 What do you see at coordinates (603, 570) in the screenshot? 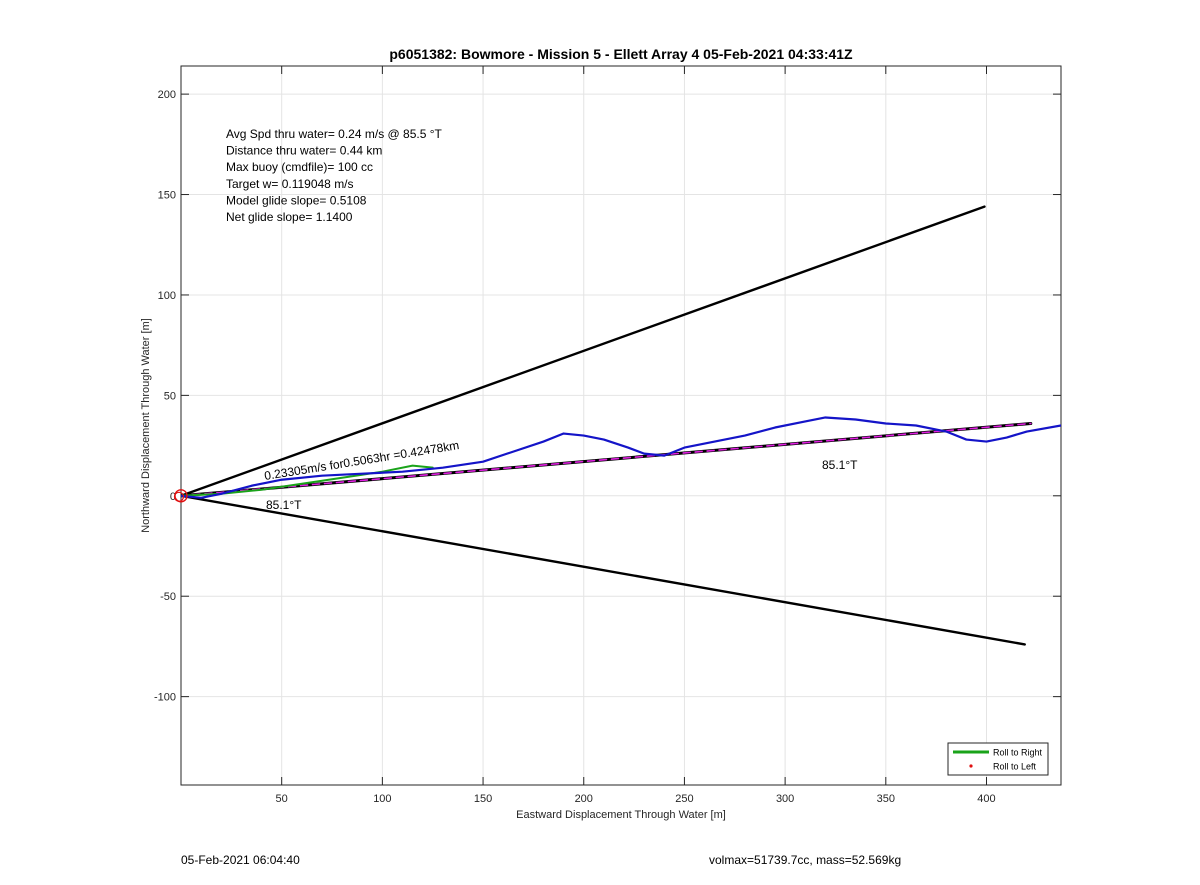
I see `cone-lower-line` at bounding box center [603, 570].